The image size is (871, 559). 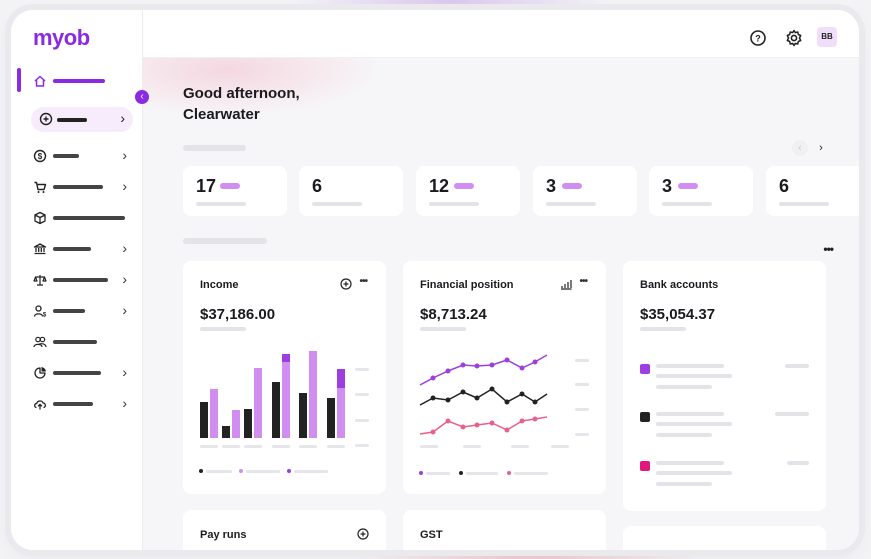 What do you see at coordinates (724, 386) in the screenshot?
I see `bank-accounts-card: Bank accounts $35,054.37` at bounding box center [724, 386].